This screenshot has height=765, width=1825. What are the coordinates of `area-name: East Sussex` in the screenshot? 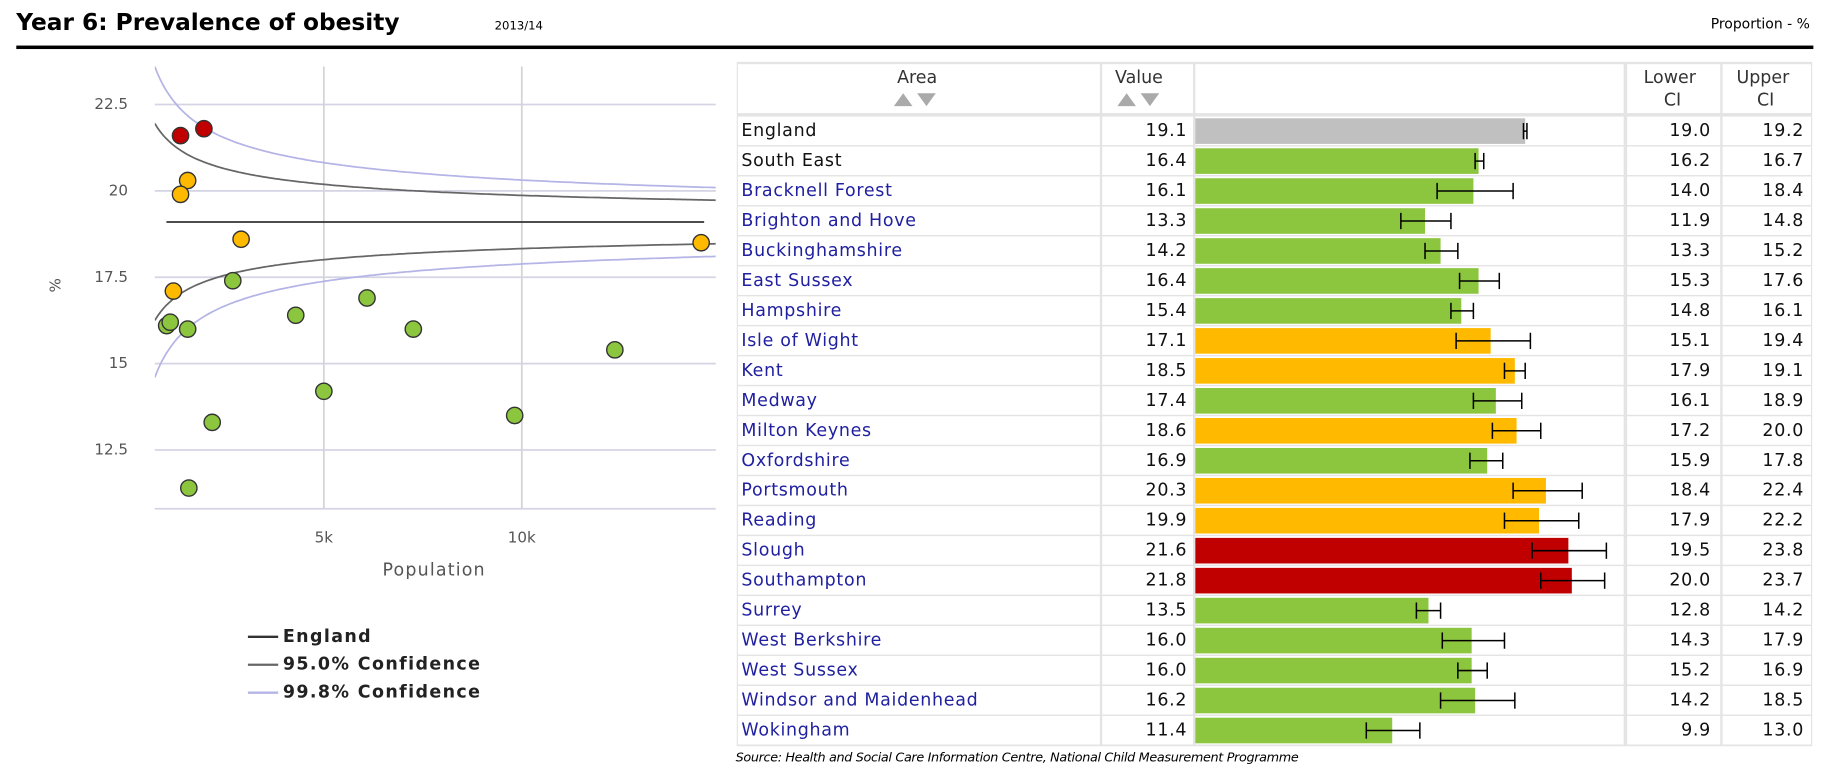 It's located at (797, 281).